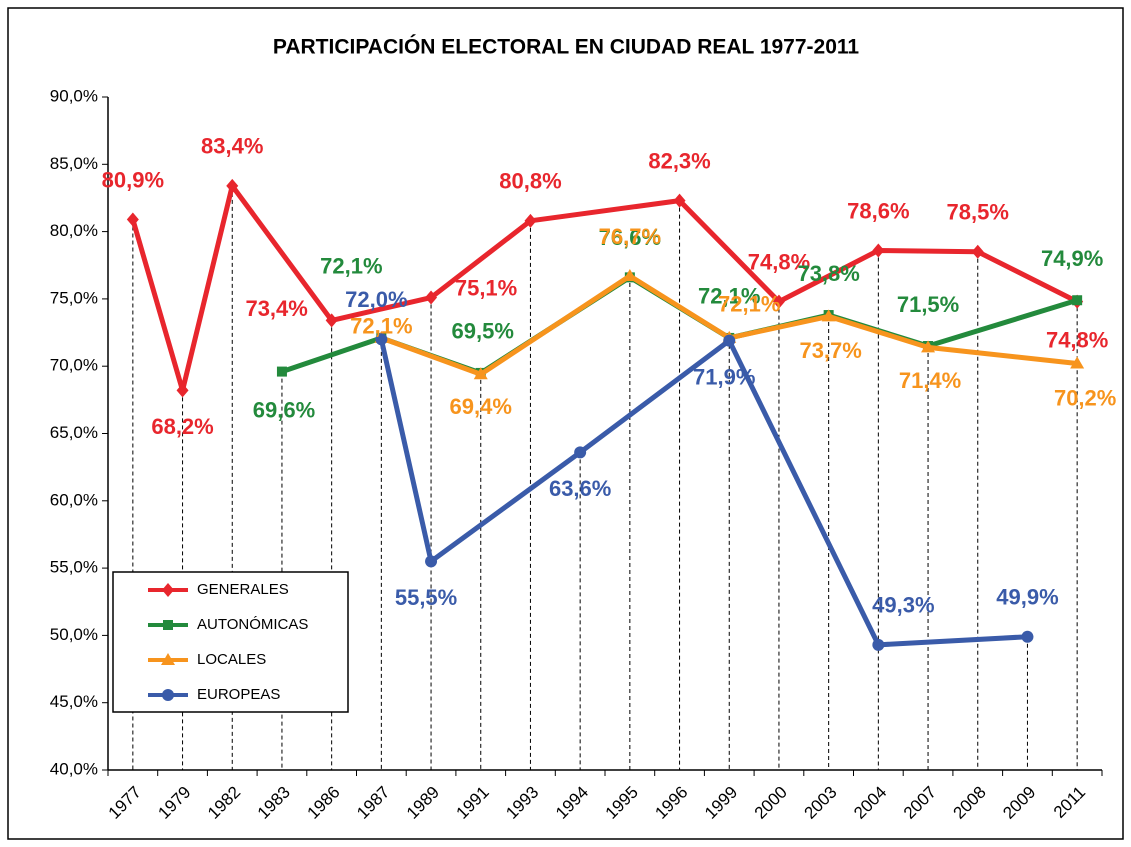  Describe the element at coordinates (133, 179) in the screenshot. I see `value-label: 80,9%` at that location.